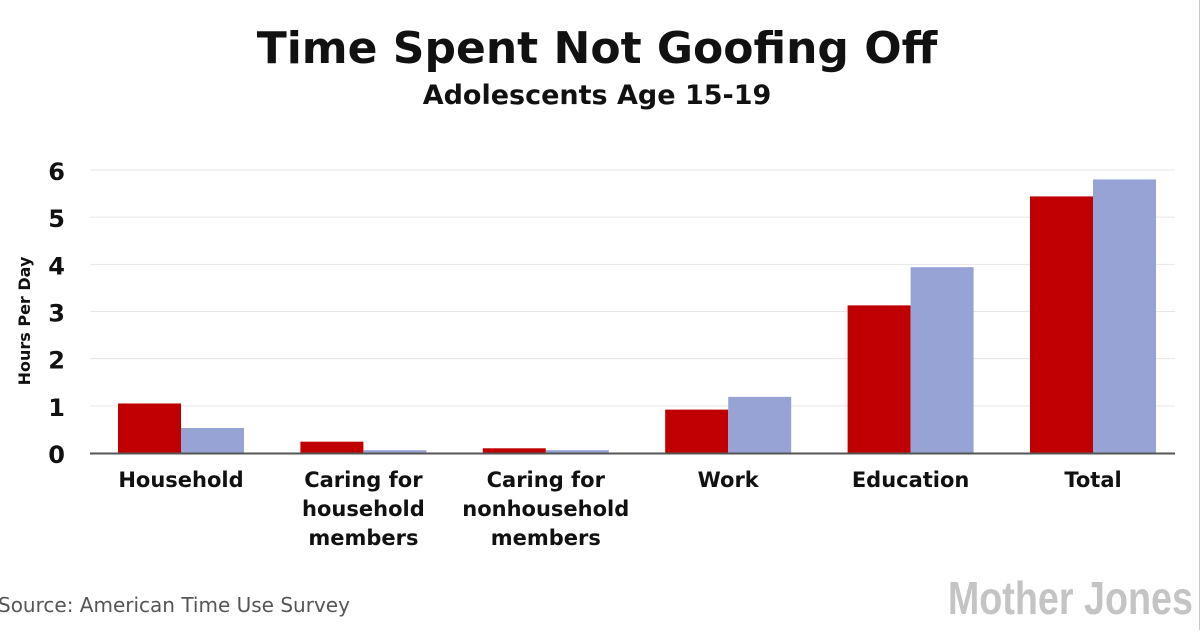 The image size is (1200, 634). What do you see at coordinates (24, 320) in the screenshot?
I see `y-axis-label: Hours Per Day` at bounding box center [24, 320].